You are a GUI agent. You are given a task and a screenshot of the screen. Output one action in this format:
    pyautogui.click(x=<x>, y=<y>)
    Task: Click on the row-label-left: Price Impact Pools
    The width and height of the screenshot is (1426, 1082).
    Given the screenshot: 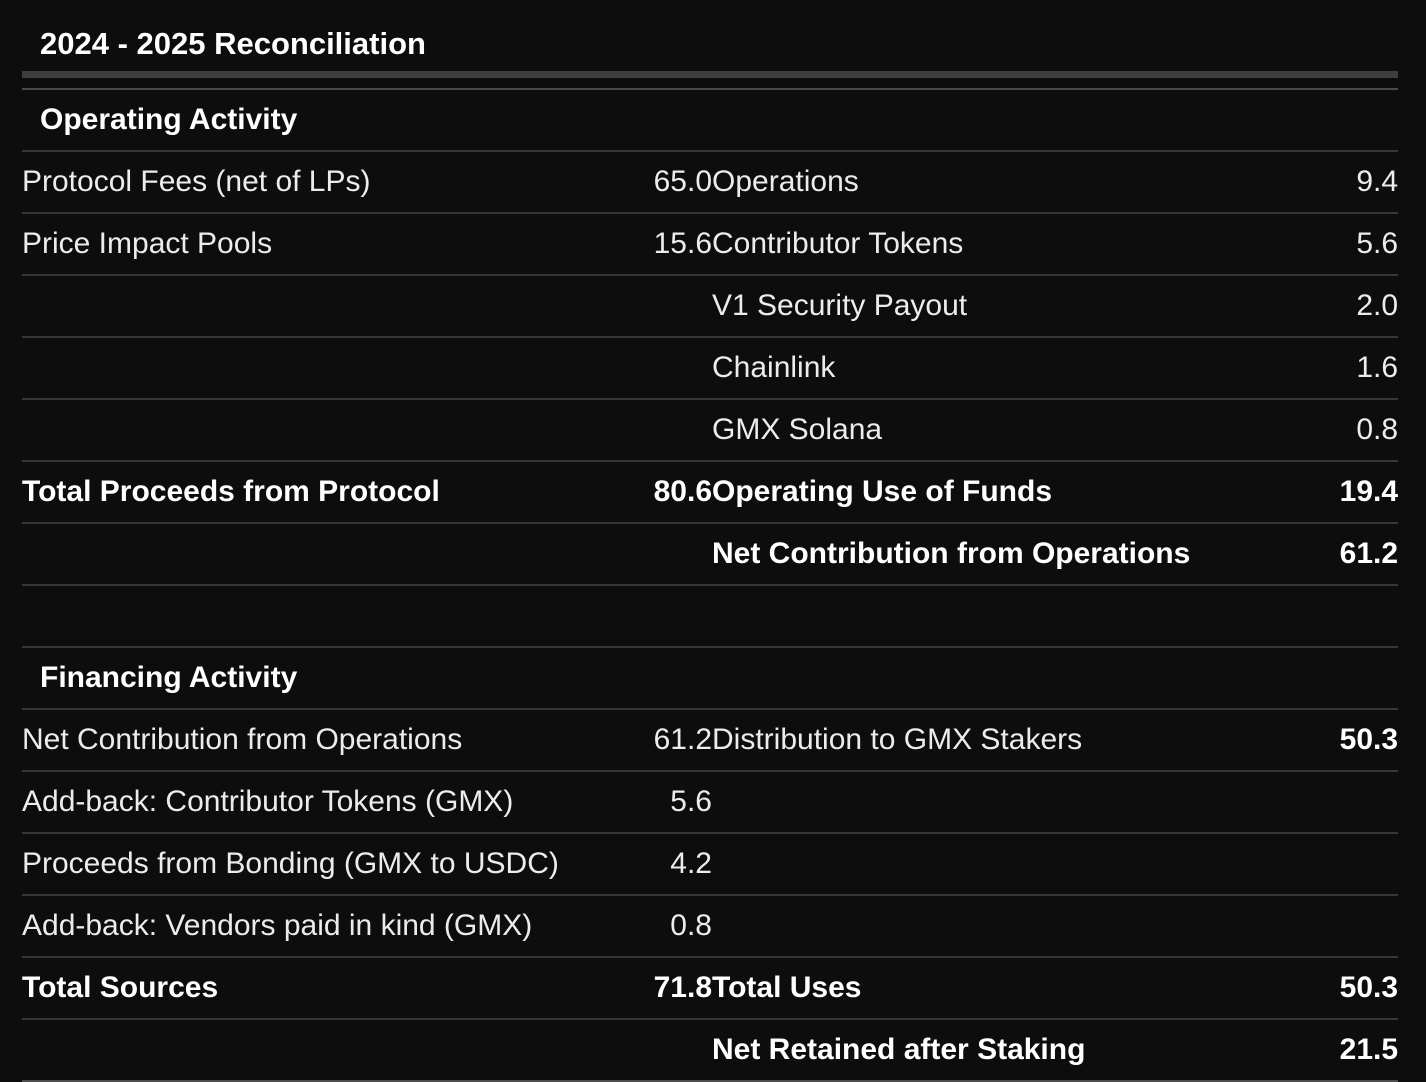 What is the action you would take?
    pyautogui.click(x=302, y=244)
    